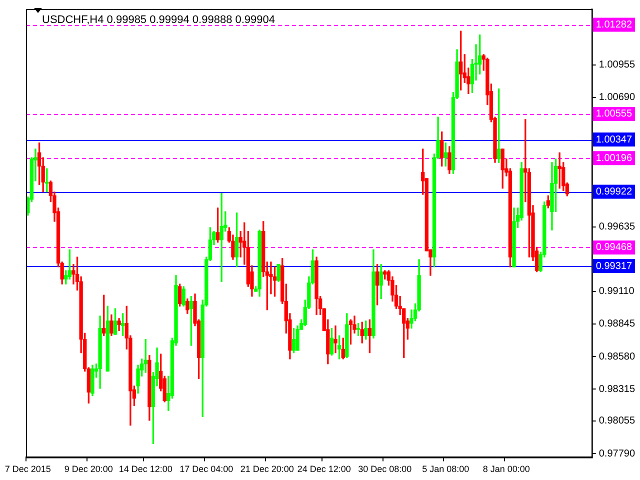 This screenshot has width=640, height=480. Describe the element at coordinates (617, 227) in the screenshot. I see `y-tick-label: 0.99635` at that location.